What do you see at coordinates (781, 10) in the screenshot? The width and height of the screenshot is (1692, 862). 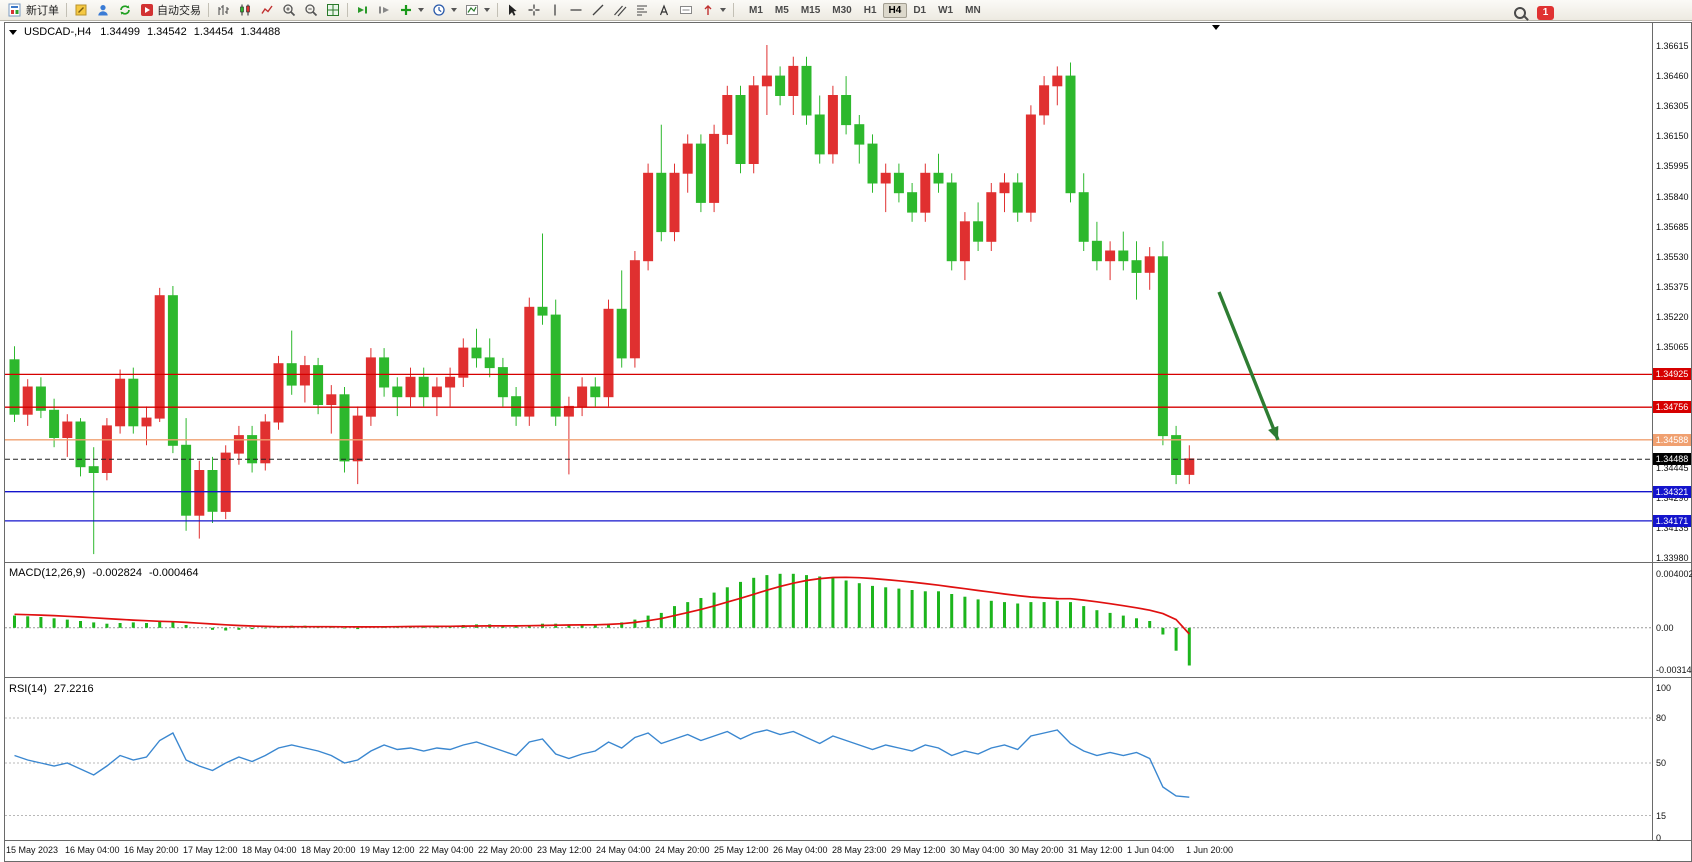 I see `timeframe-button-m5: M5` at bounding box center [781, 10].